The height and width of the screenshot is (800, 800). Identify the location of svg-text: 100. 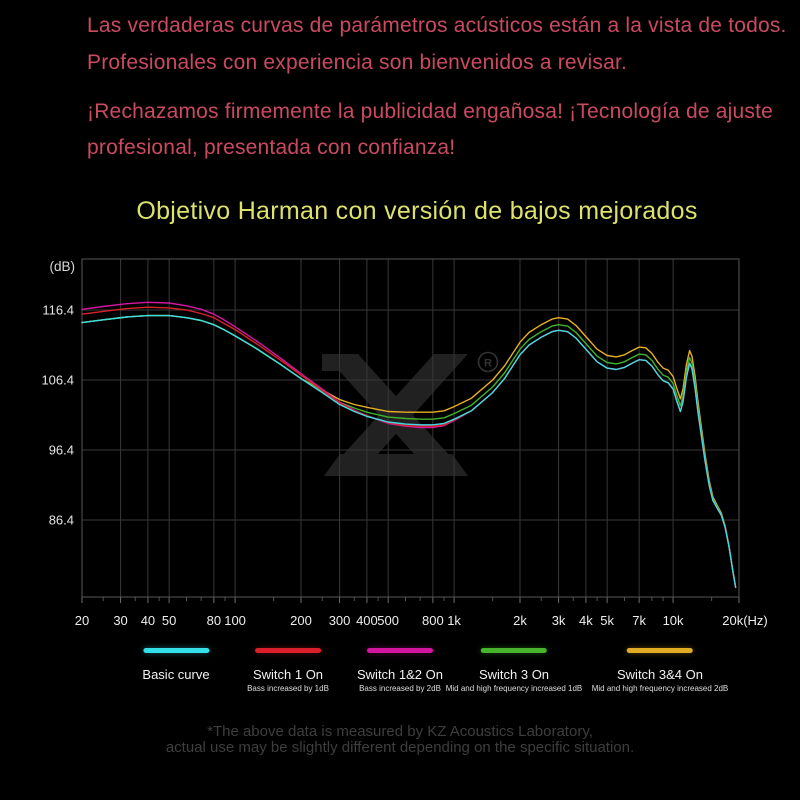
(235, 620).